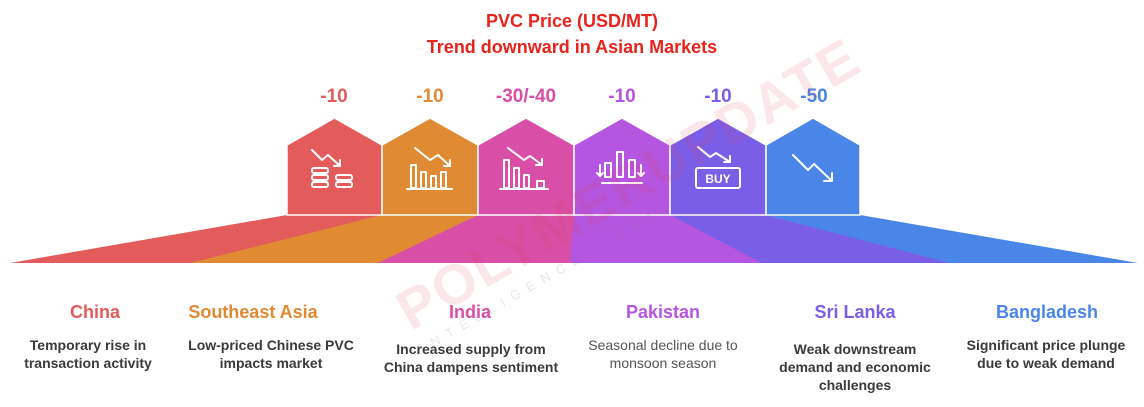 The width and height of the screenshot is (1144, 407). Describe the element at coordinates (196, 239) in the screenshot. I see `ray-china` at that location.